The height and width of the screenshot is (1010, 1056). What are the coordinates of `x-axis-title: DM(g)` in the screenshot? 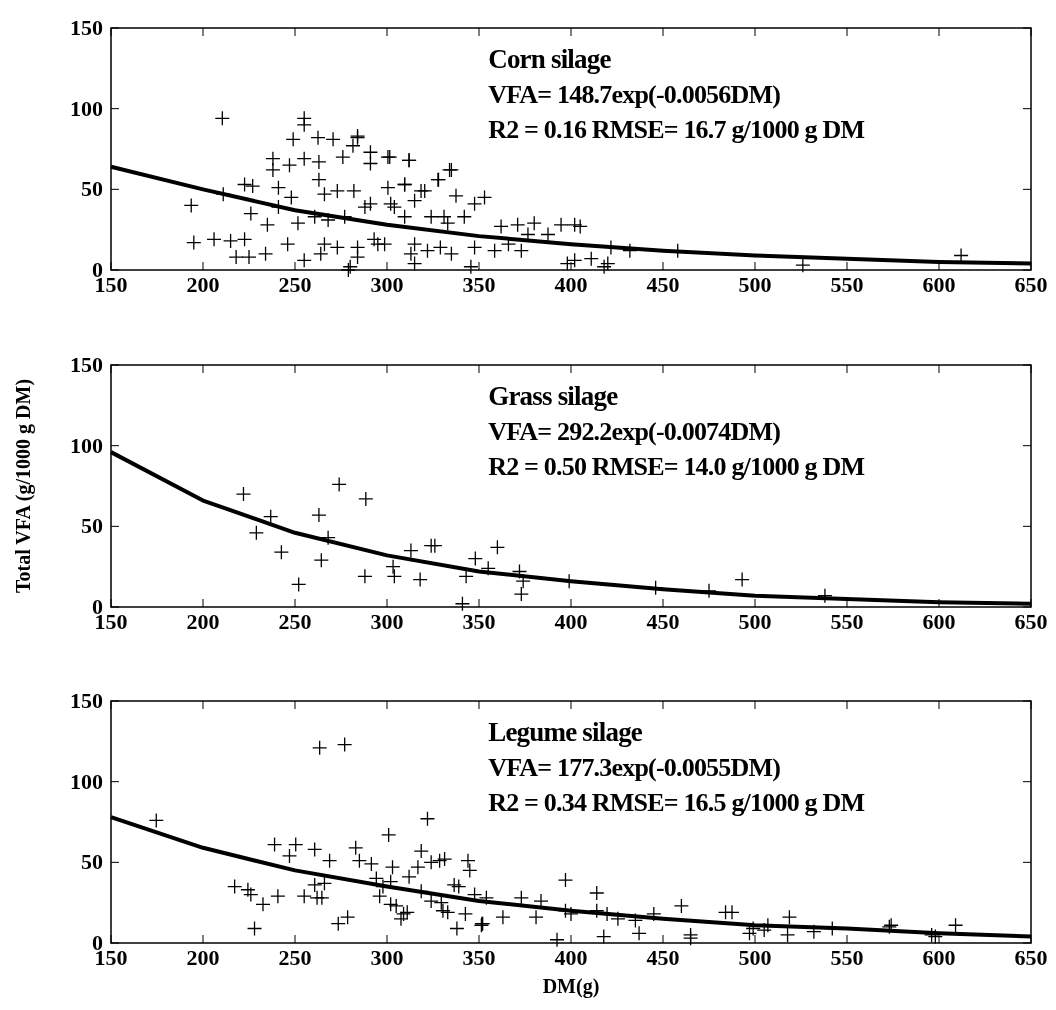 It's located at (571, 986).